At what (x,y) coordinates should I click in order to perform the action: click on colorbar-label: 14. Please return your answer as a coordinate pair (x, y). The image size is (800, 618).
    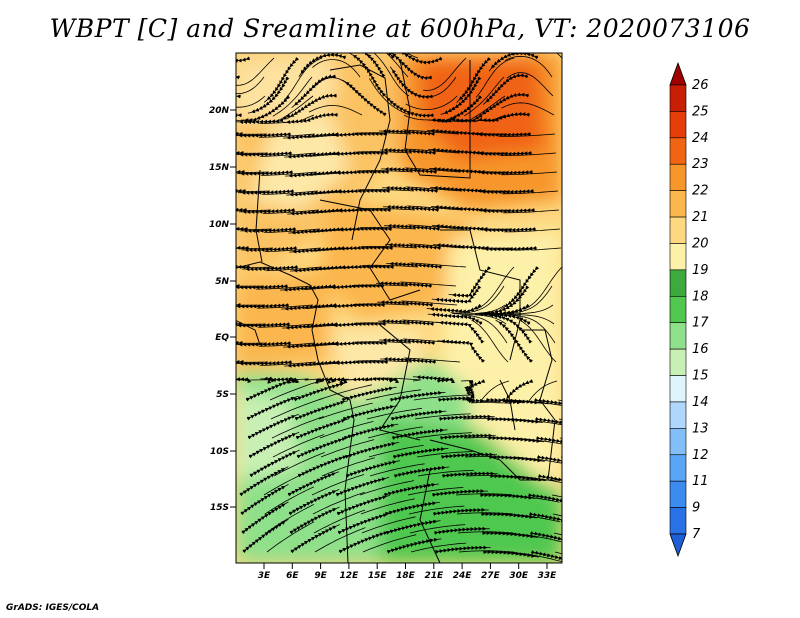
    Looking at the image, I should click on (700, 402).